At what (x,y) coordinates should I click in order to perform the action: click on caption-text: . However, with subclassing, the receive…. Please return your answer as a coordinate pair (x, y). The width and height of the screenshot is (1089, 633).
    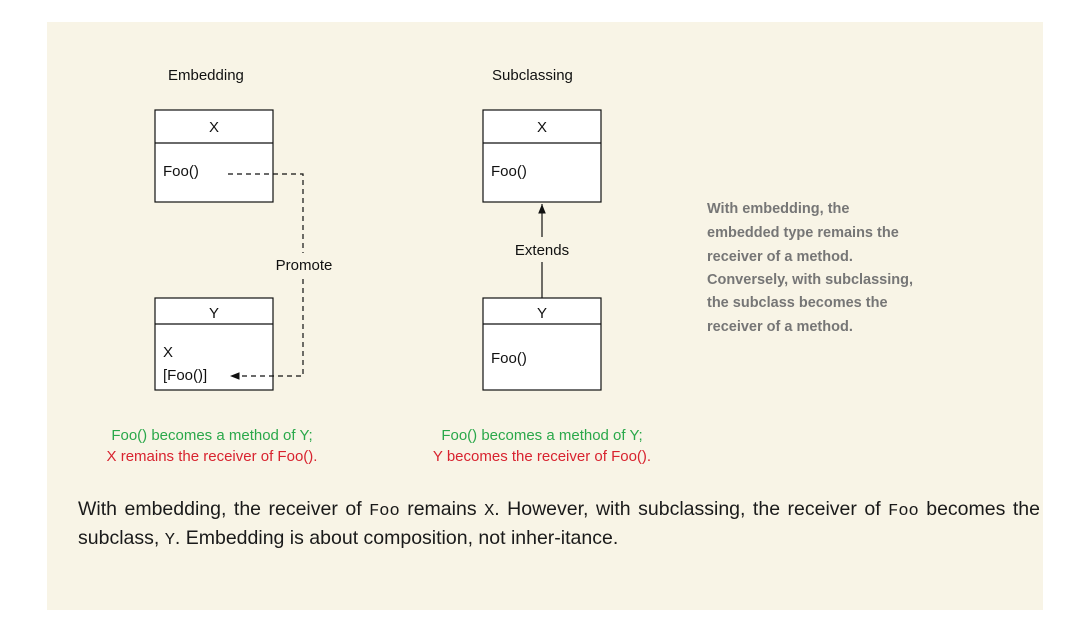
    Looking at the image, I should click on (691, 509).